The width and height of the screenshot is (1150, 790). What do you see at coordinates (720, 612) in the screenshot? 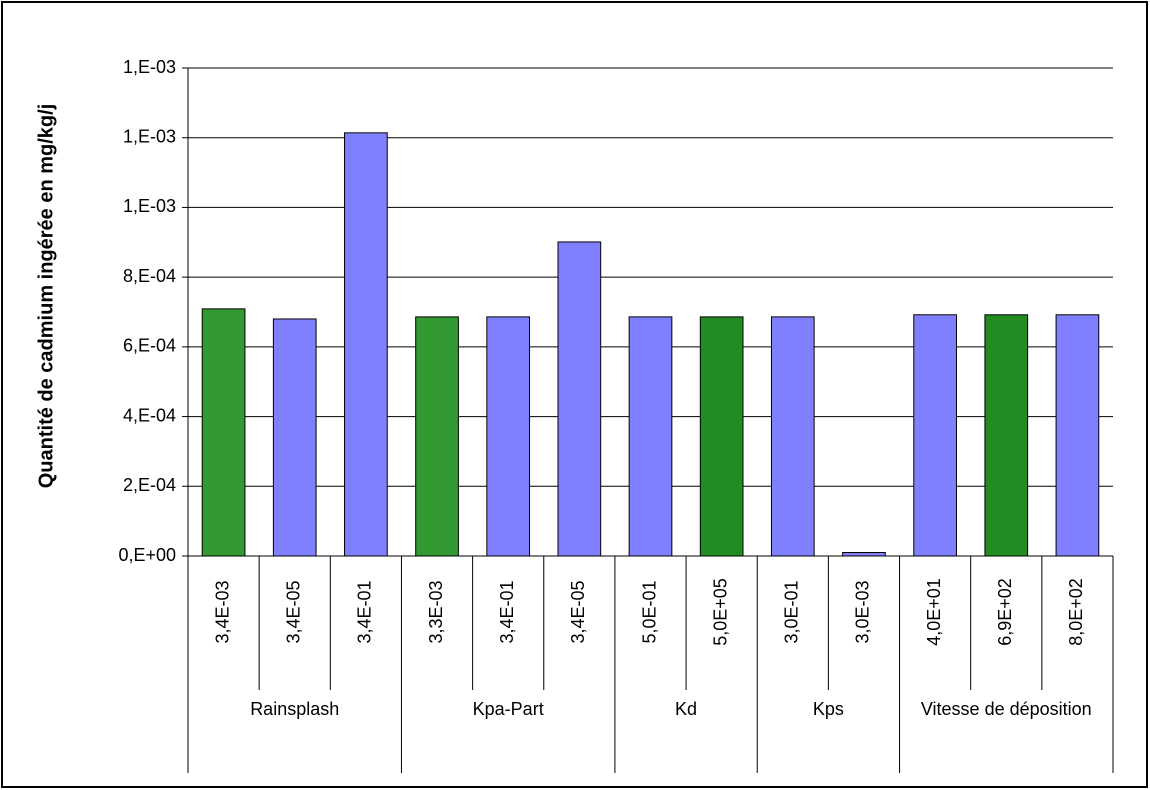
I see `x-tick-label: 5,0E+05` at bounding box center [720, 612].